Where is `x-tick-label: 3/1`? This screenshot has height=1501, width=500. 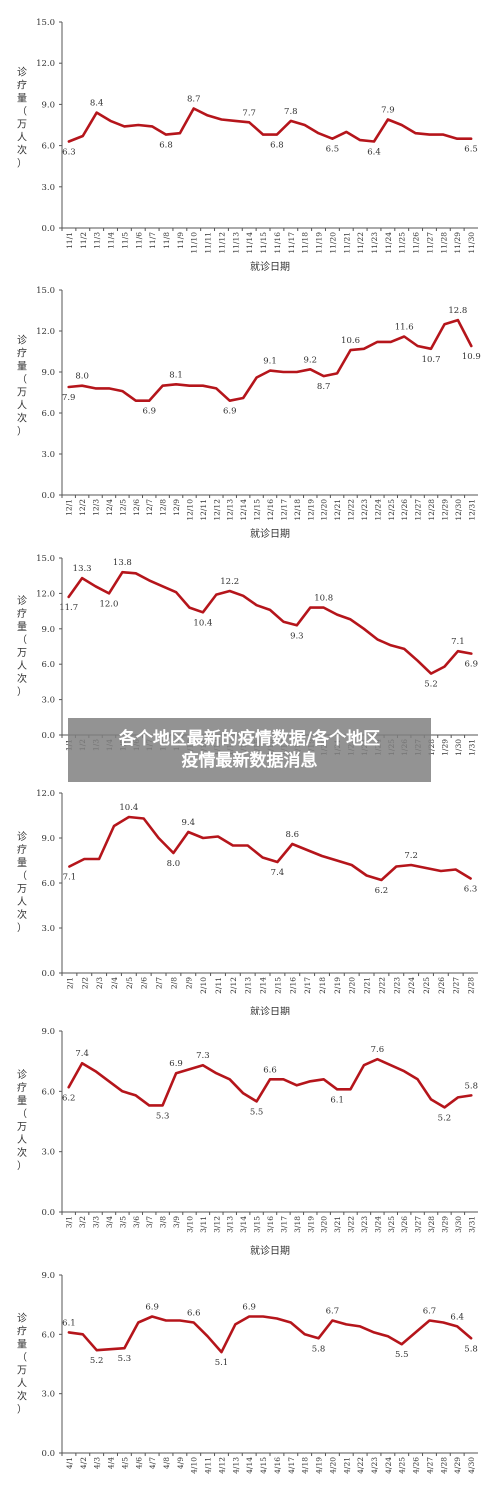
x-tick-label: 3/1 is located at coordinates (69, 1222).